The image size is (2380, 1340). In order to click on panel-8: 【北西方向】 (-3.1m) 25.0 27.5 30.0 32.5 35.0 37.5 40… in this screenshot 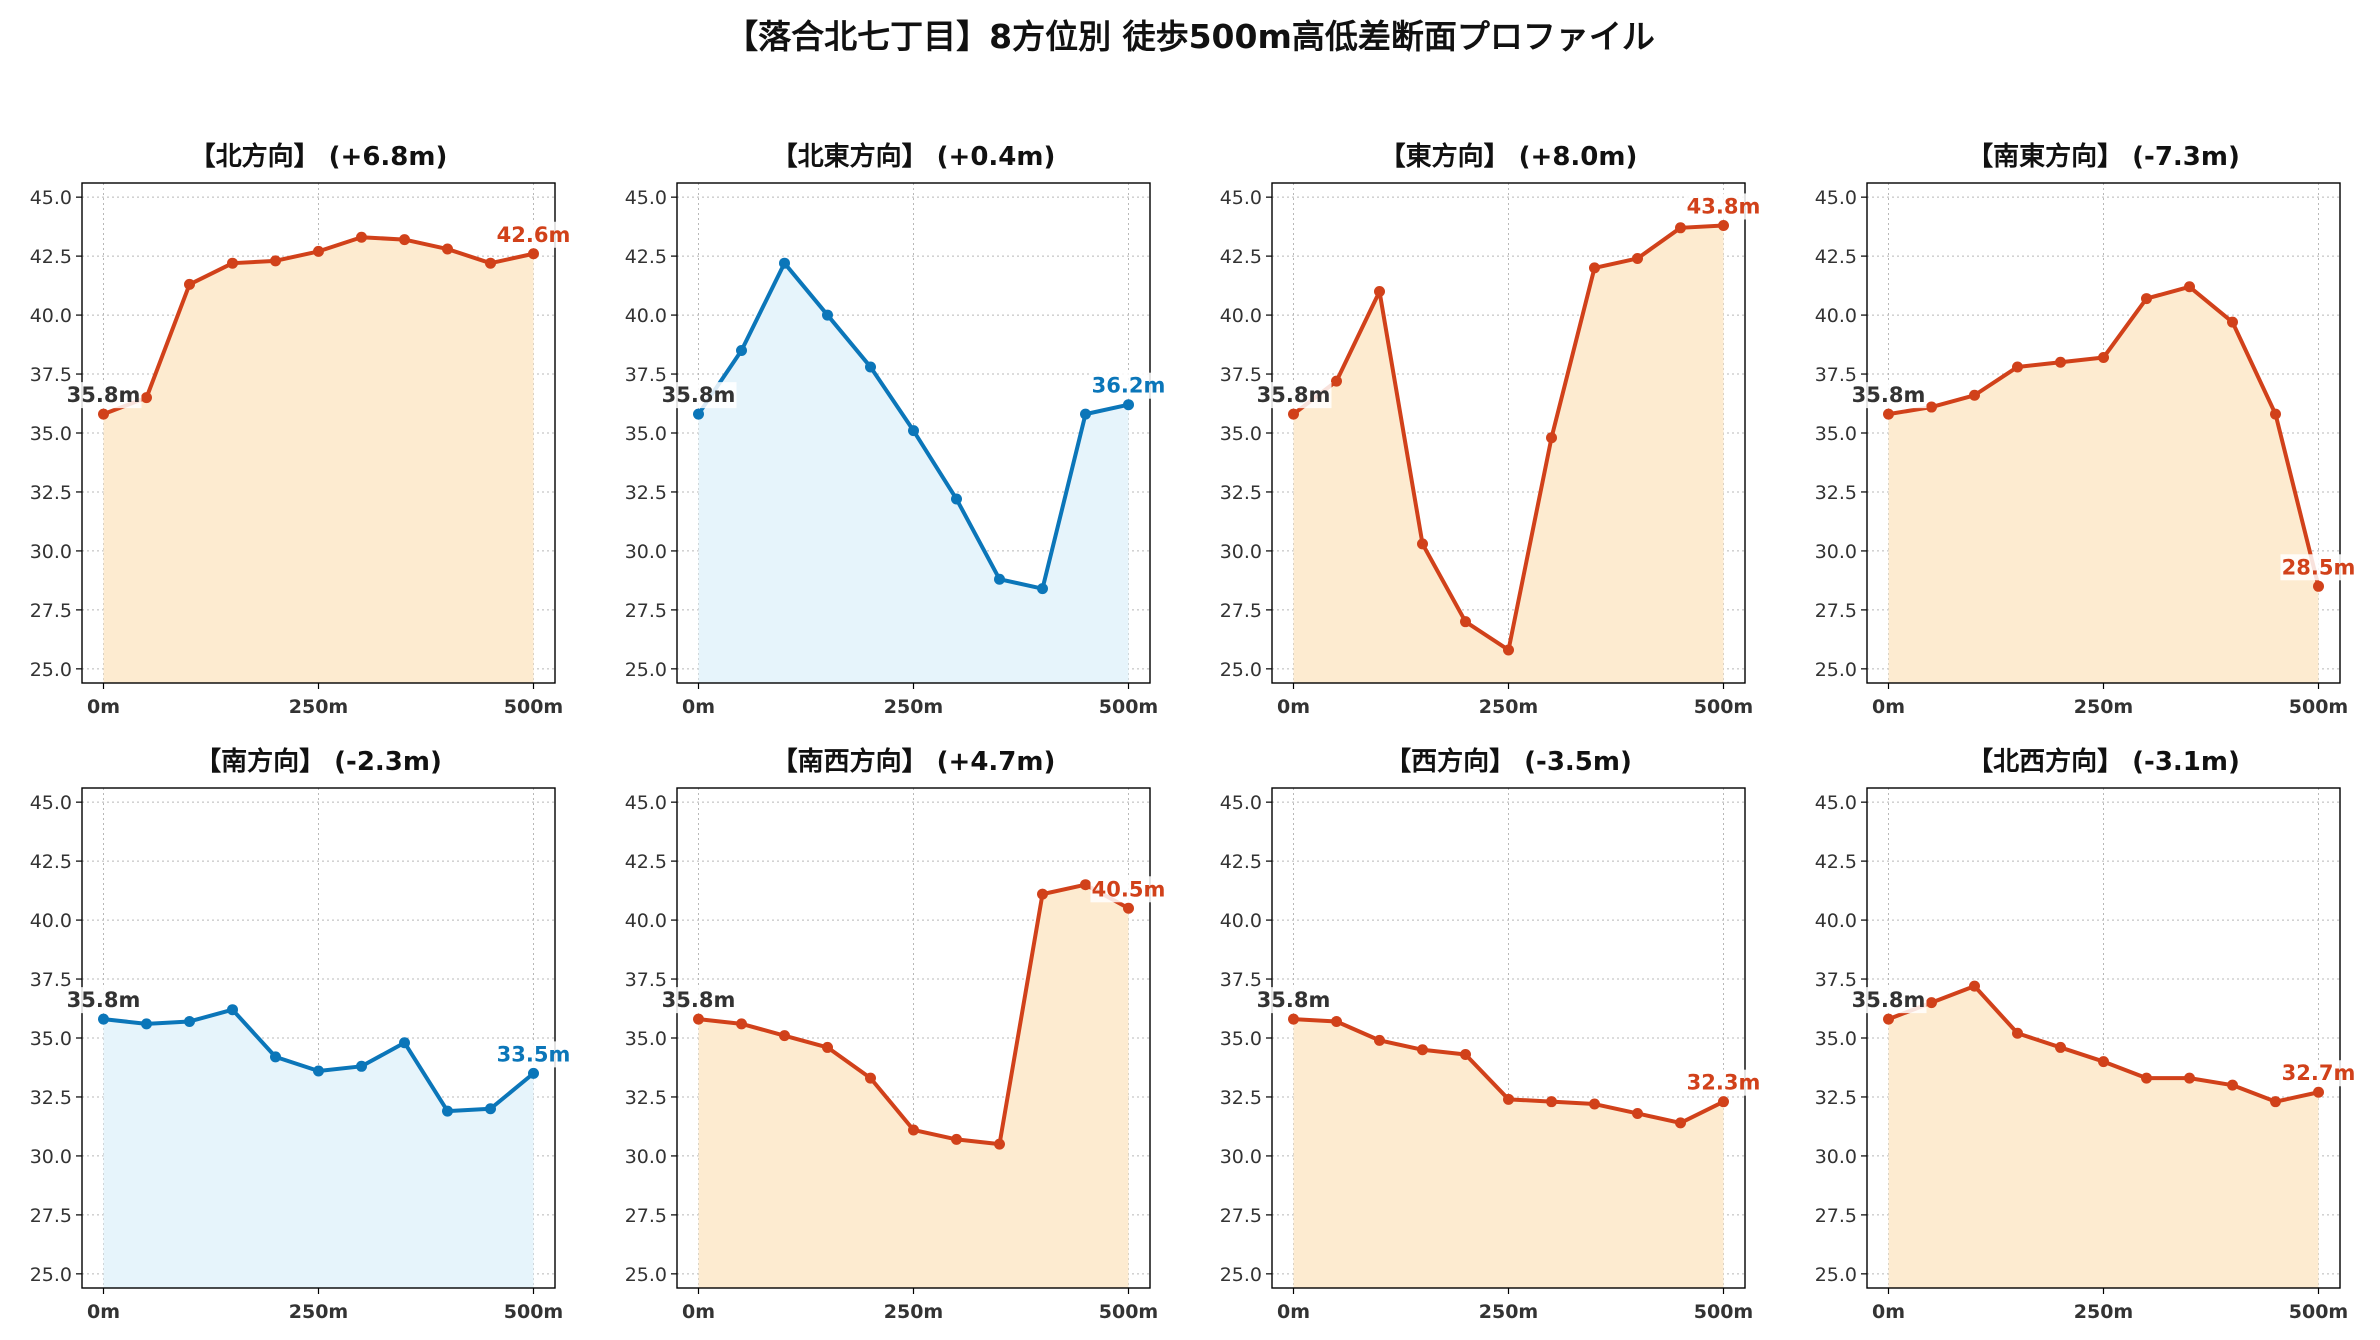, I will do `click(2086, 1034)`.